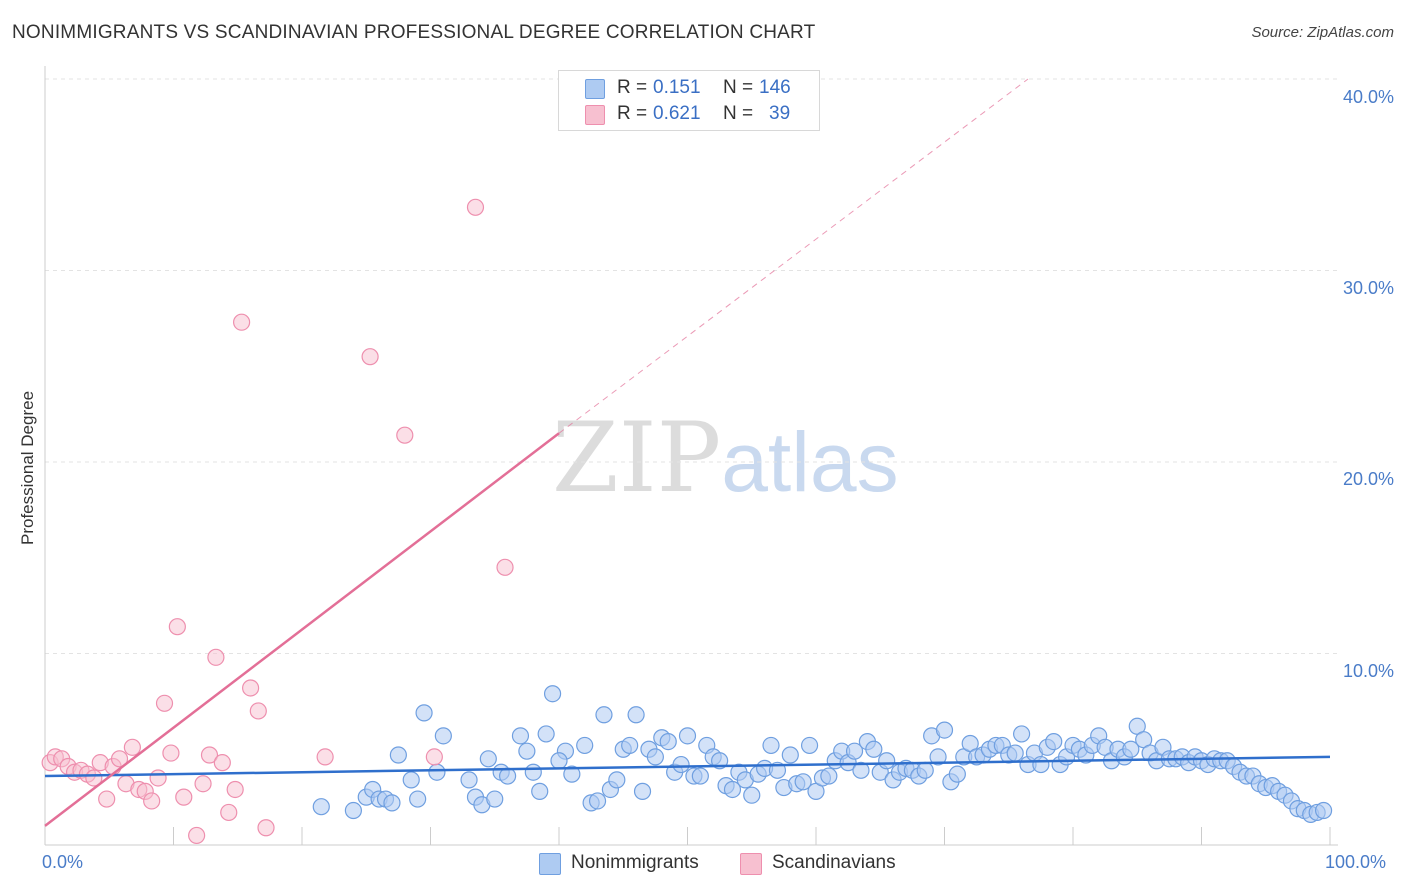  What do you see at coordinates (1368, 288) in the screenshot?
I see `y-tick-label-30: 30.0%` at bounding box center [1368, 288].